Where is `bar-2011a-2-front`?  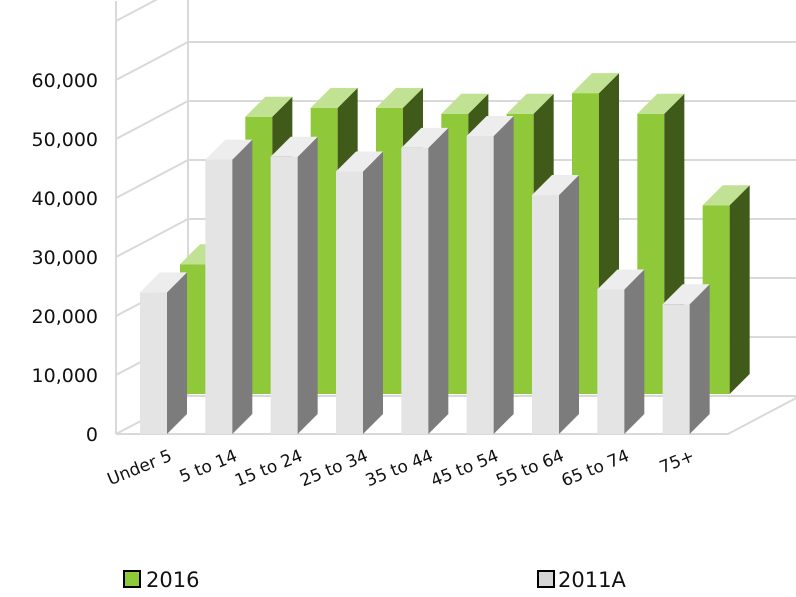 bar-2011a-2-front is located at coordinates (284, 295).